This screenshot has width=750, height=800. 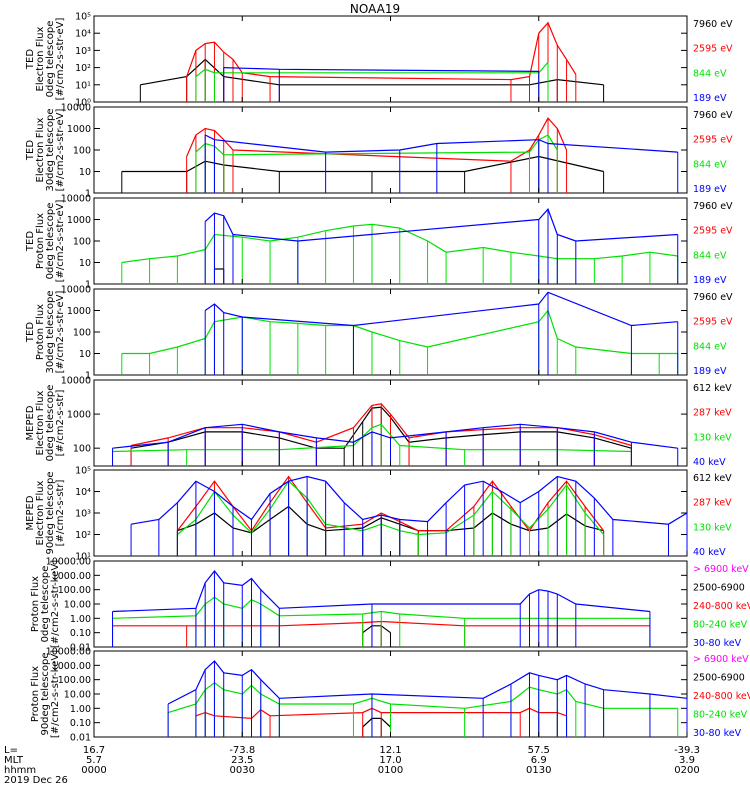 What do you see at coordinates (14, 760) in the screenshot?
I see `x-row-label: MLT` at bounding box center [14, 760].